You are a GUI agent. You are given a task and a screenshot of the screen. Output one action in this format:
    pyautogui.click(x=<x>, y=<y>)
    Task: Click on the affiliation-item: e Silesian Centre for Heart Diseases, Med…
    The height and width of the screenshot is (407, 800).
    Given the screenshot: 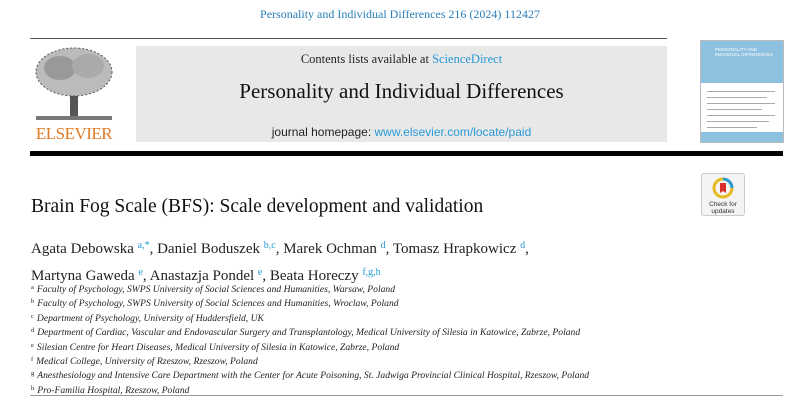 What is the action you would take?
    pyautogui.click(x=310, y=347)
    